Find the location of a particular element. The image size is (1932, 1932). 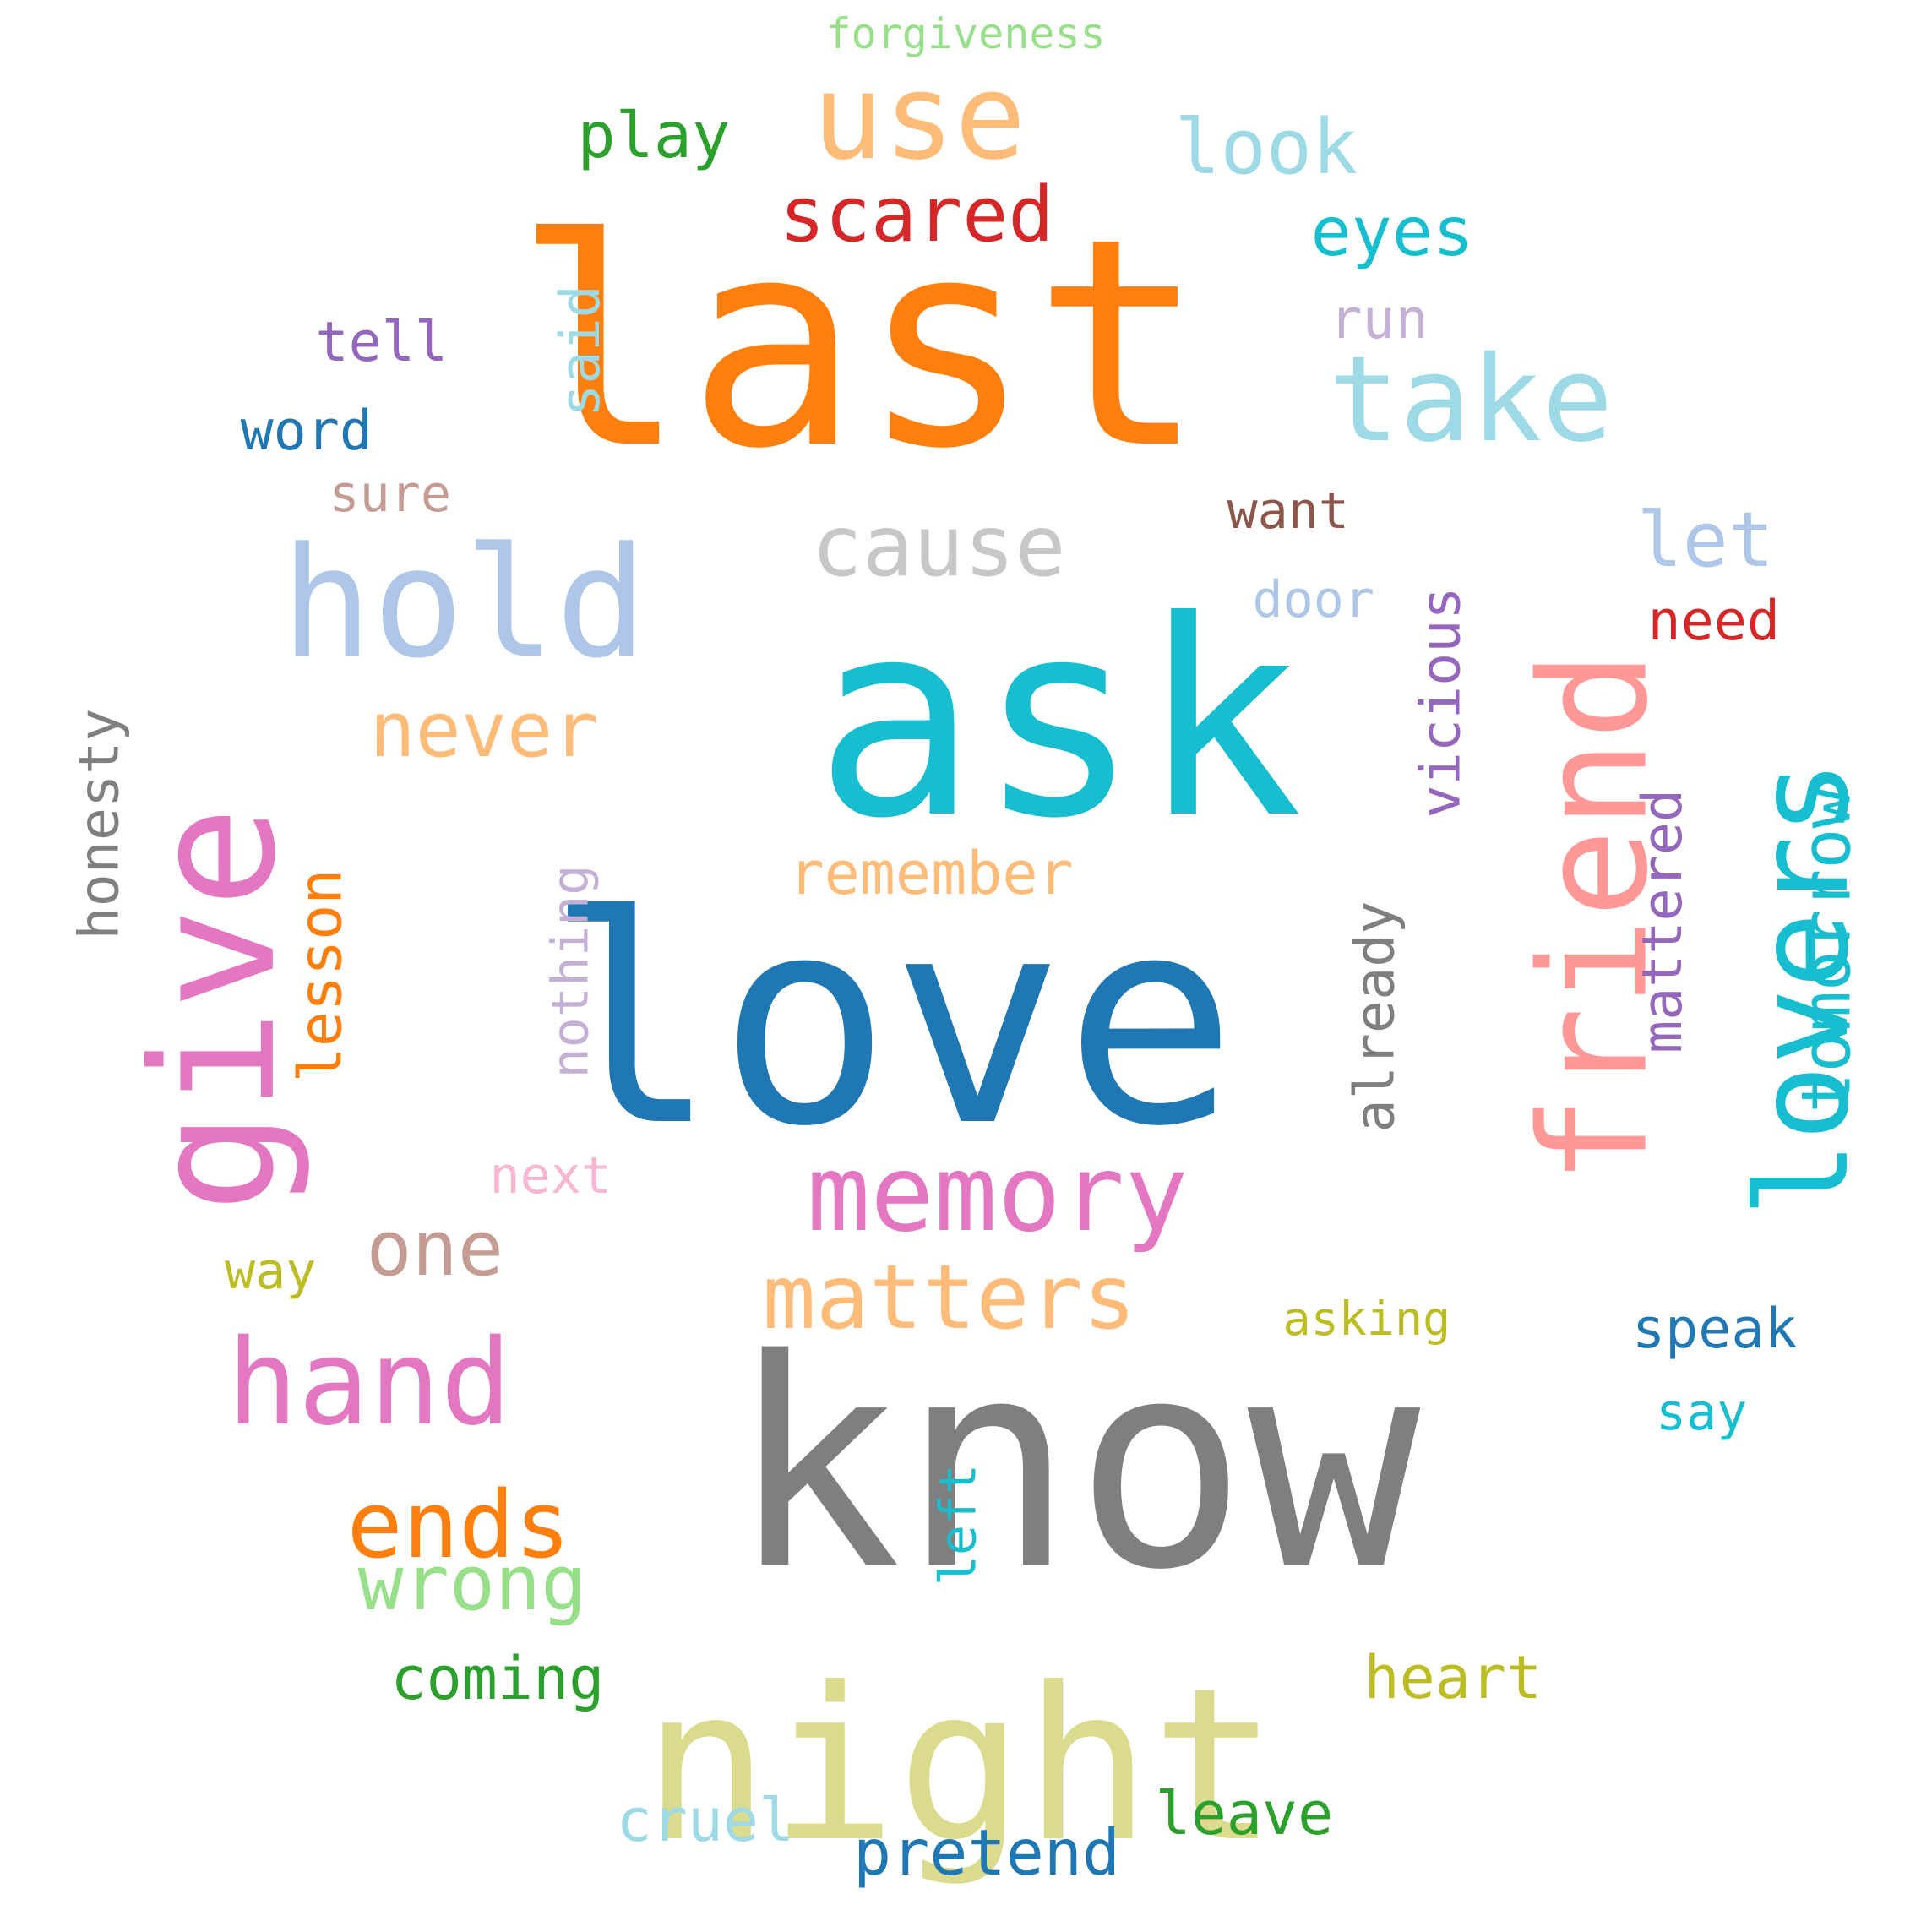

word-need: need is located at coordinates (1714, 621).